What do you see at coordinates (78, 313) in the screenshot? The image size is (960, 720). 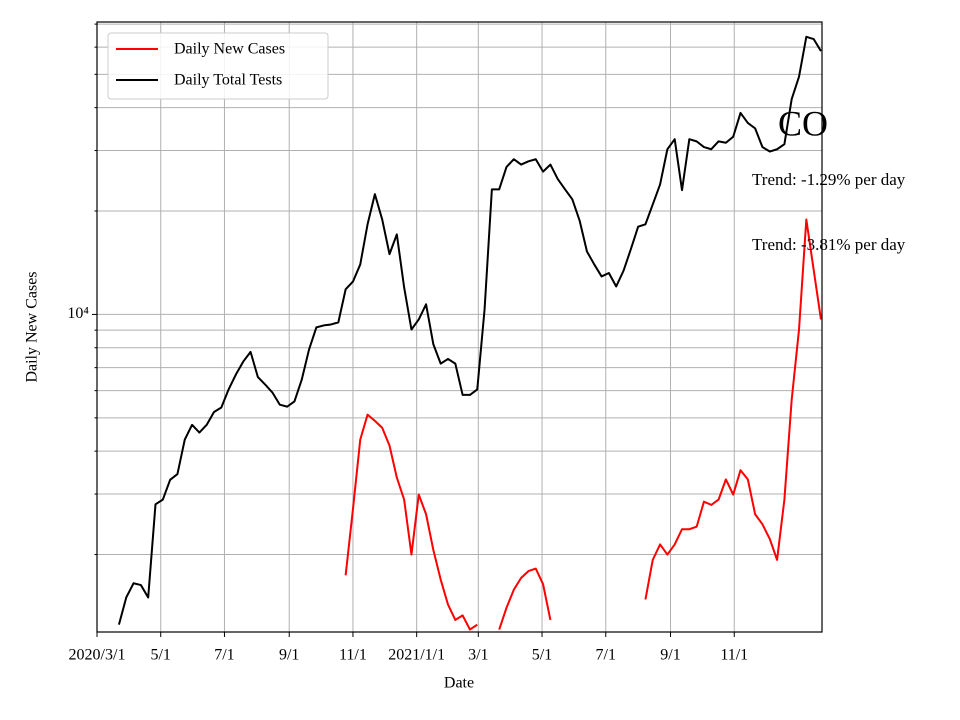 I see `y-tick-label: 10⁴` at bounding box center [78, 313].